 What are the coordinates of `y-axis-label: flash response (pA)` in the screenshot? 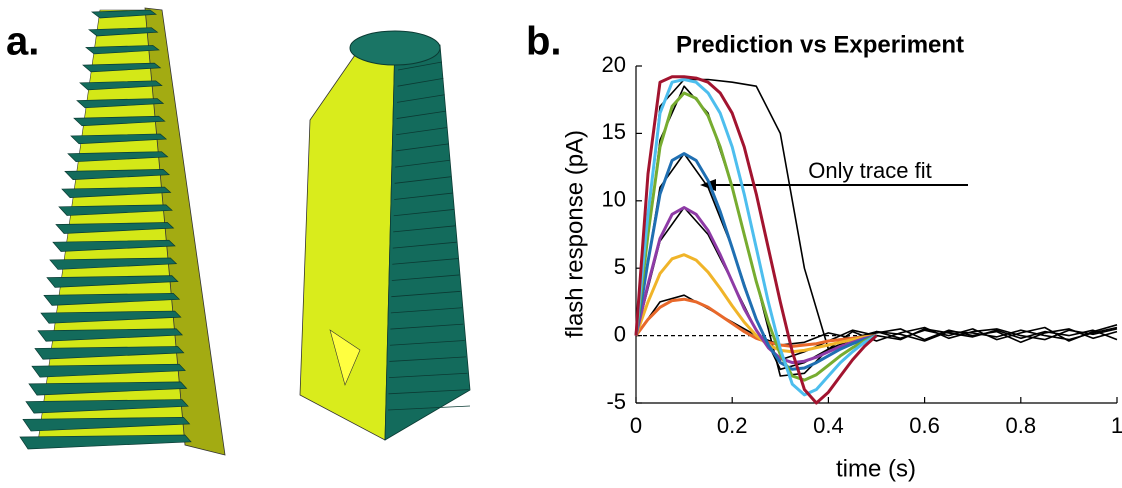 It's located at (574, 234).